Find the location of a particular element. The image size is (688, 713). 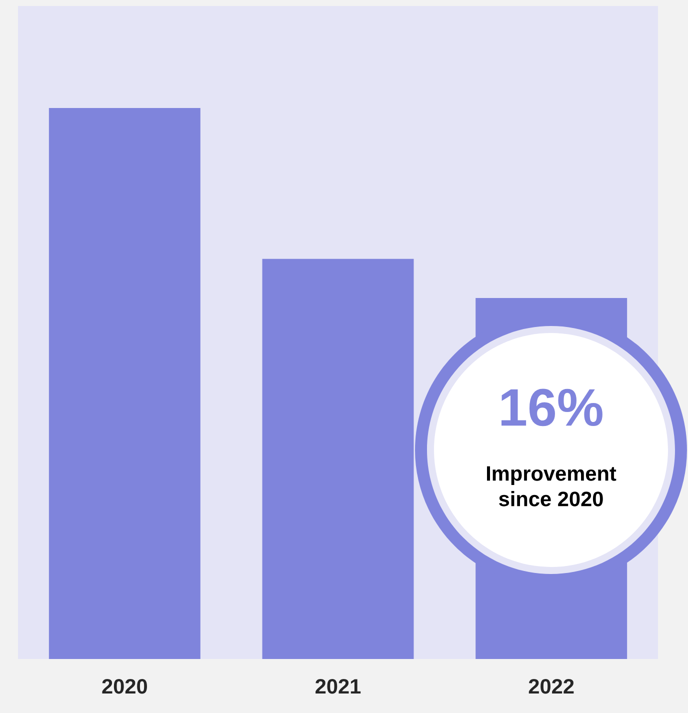

x-tick-label: 2021 is located at coordinates (338, 686).